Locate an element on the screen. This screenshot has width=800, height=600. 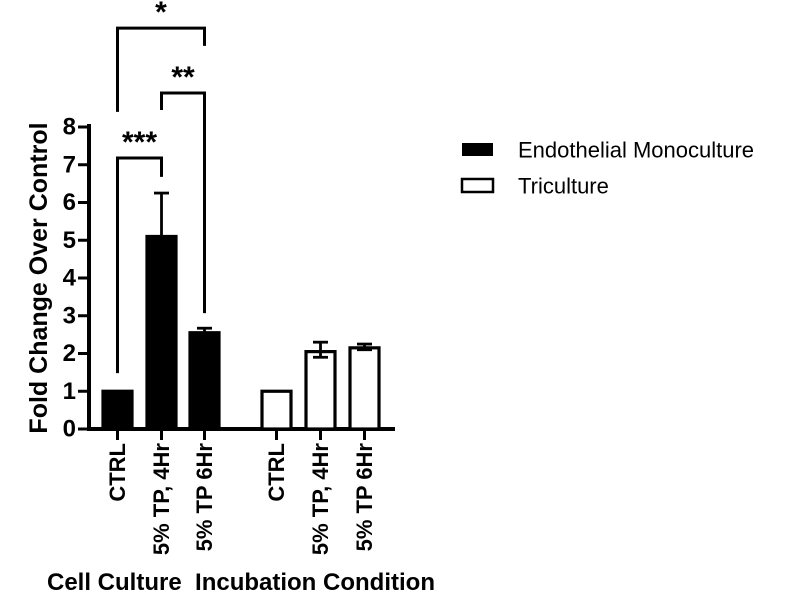
sig-bracket-1-star is located at coordinates (161, 69).